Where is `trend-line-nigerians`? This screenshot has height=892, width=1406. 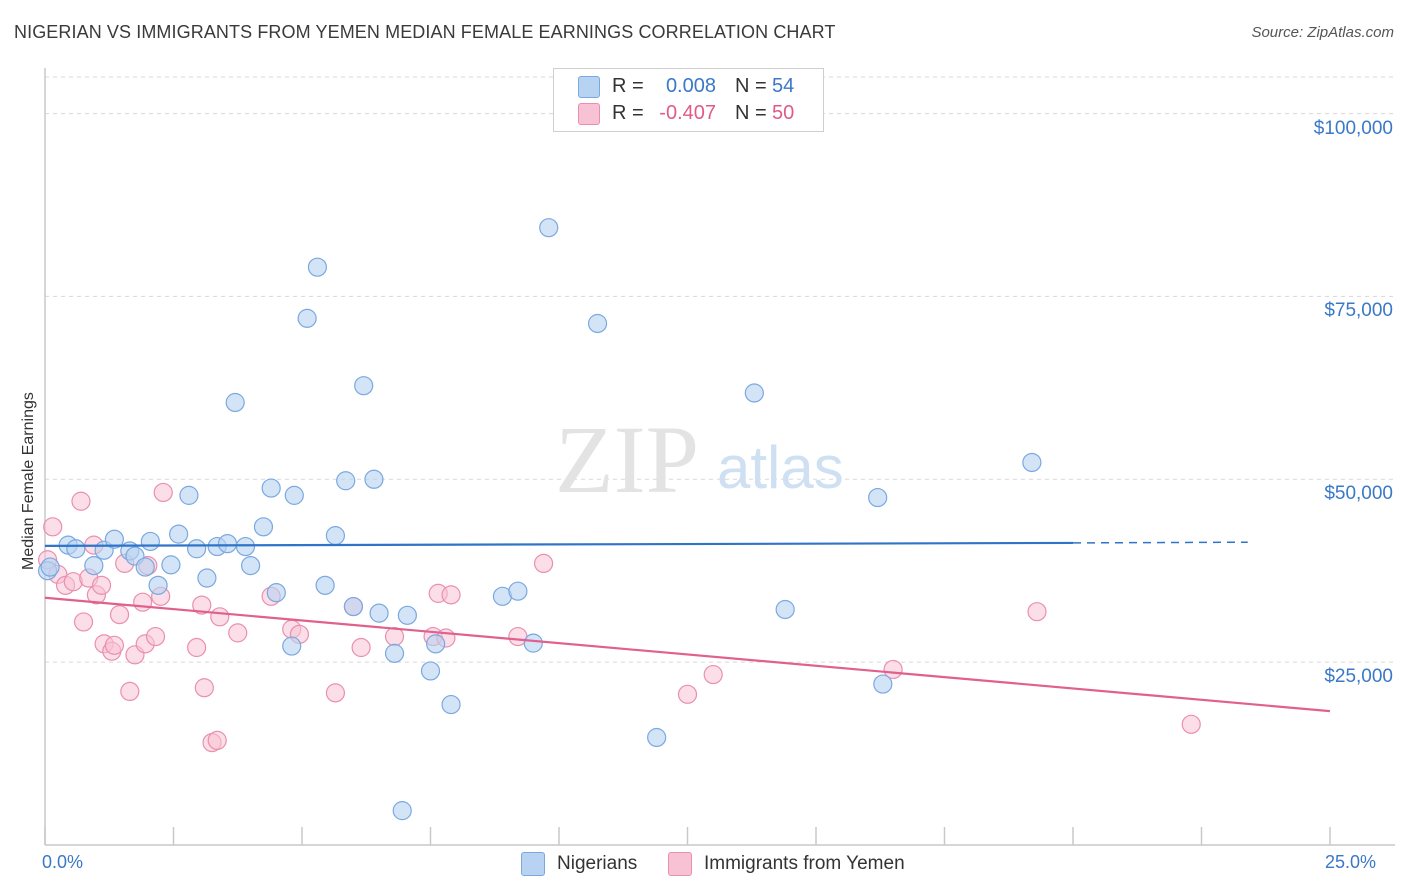
trend-line-nigerians is located at coordinates (559, 544).